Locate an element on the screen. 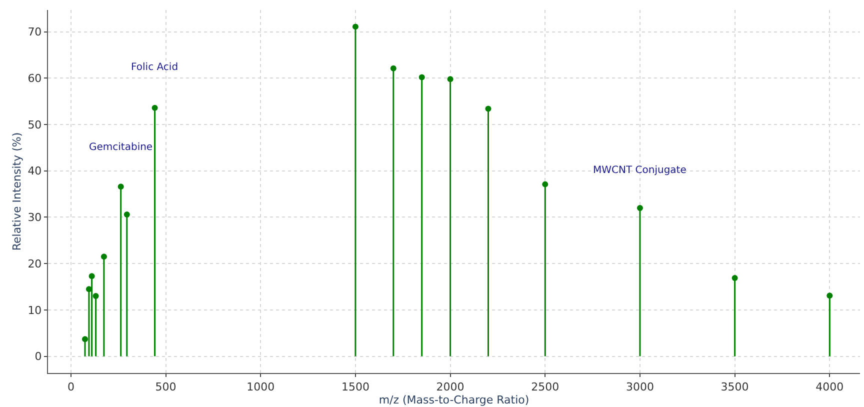 The image size is (864, 407). x-tick-label: 4000 is located at coordinates (830, 387).